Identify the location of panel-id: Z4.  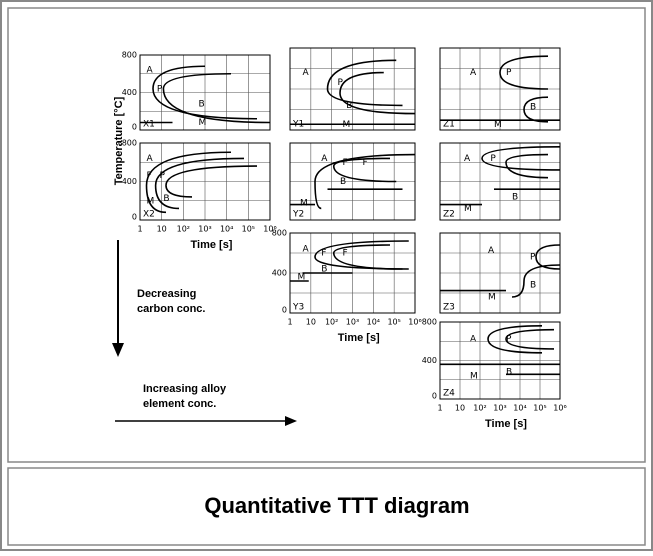
(449, 394).